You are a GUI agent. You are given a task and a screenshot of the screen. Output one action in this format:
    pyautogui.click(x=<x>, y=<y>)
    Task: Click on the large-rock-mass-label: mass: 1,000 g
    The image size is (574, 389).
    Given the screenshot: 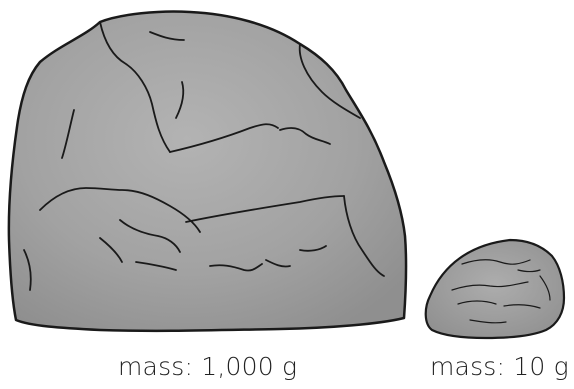 What is the action you would take?
    pyautogui.click(x=208, y=366)
    